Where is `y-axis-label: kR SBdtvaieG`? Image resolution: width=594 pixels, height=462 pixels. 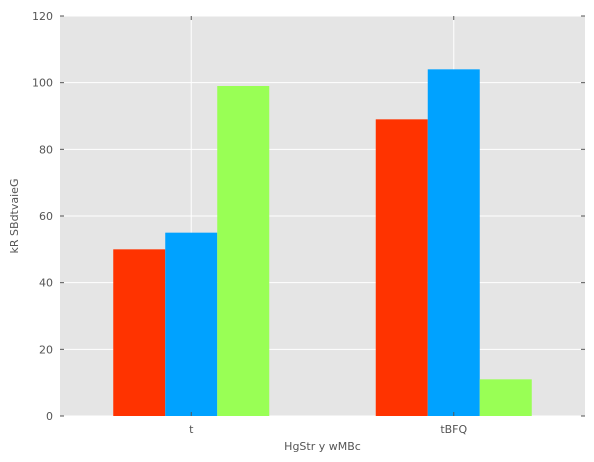
y-axis-label: kR SBdtvaieG is located at coordinates (14, 216).